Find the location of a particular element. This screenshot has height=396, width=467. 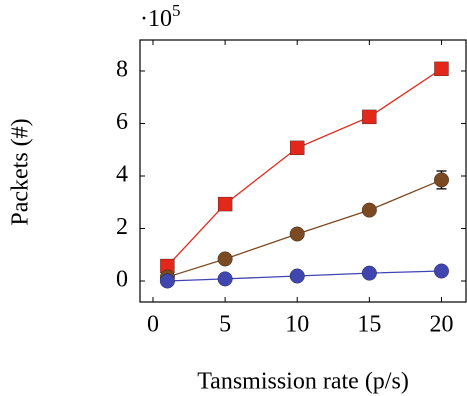

x-axis-label: Tansmission rate (p/s) is located at coordinates (303, 382).